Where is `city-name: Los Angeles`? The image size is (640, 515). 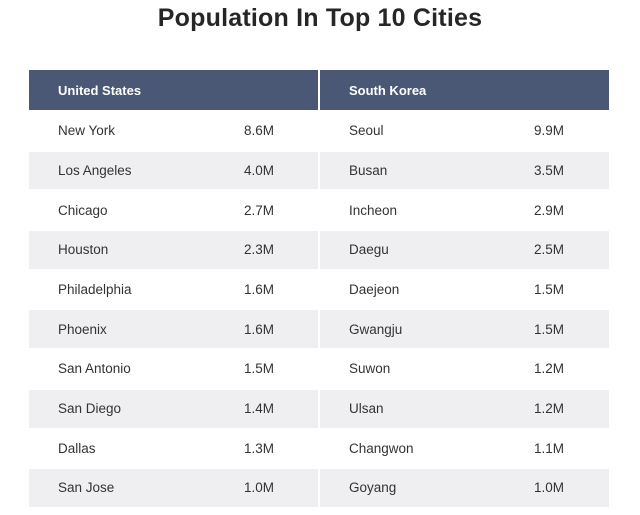
city-name: Los Angeles is located at coordinates (95, 170).